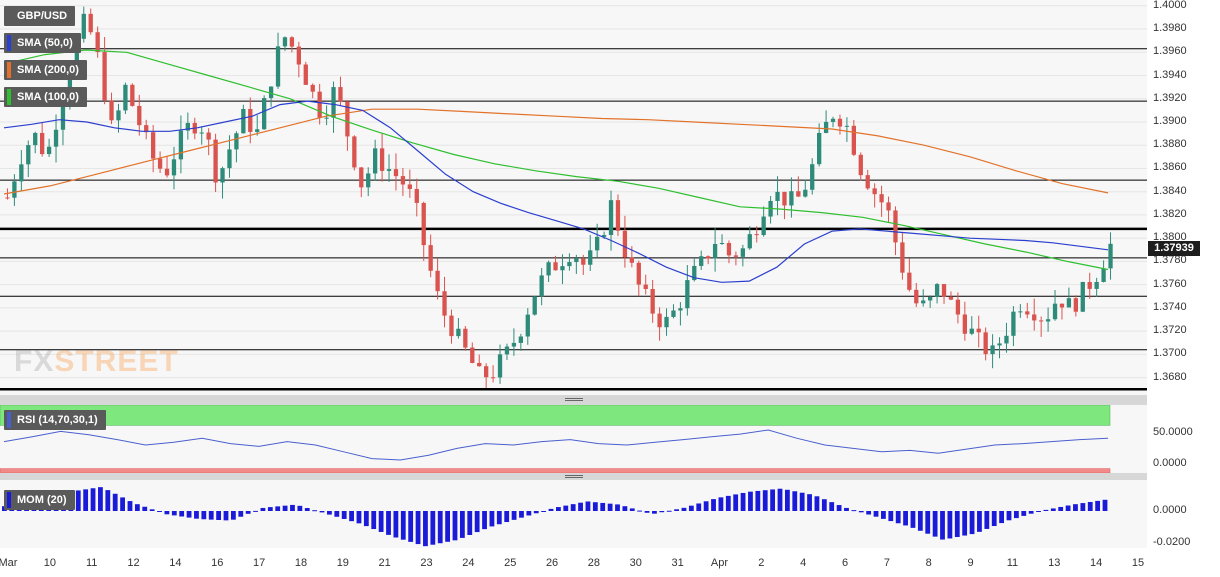 This screenshot has height=577, width=1220. I want to click on legend-mom: MOM (20), so click(39, 500).